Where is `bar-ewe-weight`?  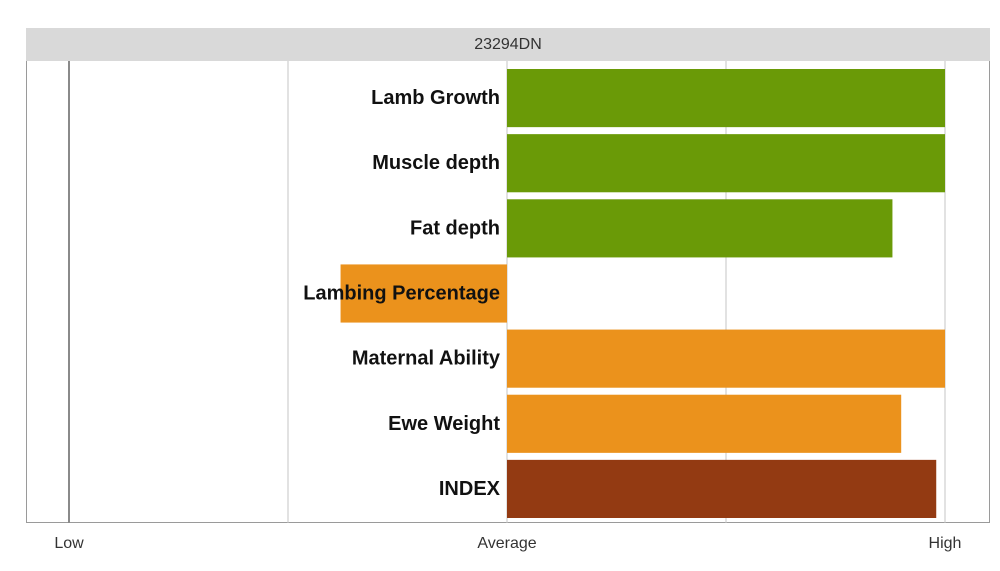 bar-ewe-weight is located at coordinates (704, 423).